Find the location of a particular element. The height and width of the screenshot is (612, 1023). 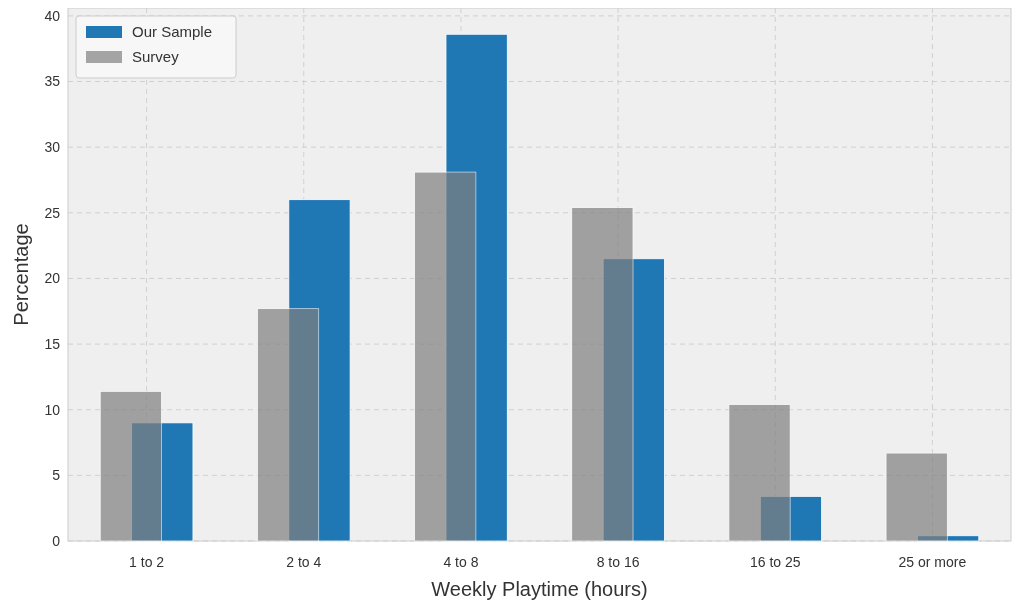

y-tick-label: 15 is located at coordinates (52, 343).